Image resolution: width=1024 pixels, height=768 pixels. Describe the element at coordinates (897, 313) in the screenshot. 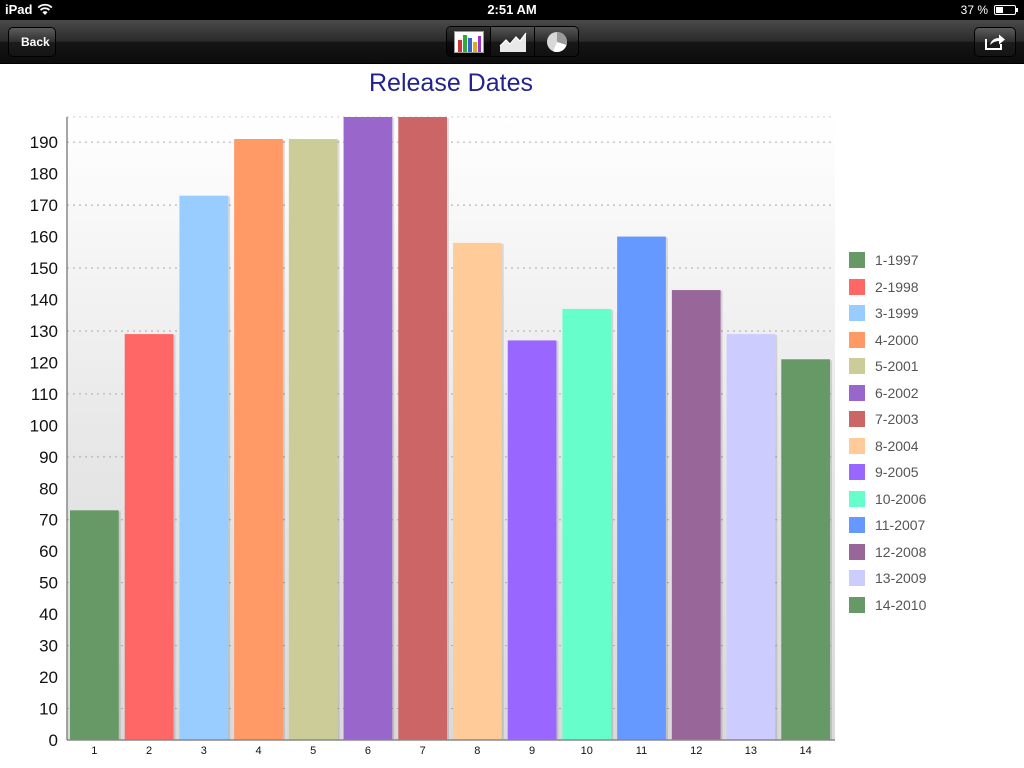

I see `legend-label: 3-1999` at that location.